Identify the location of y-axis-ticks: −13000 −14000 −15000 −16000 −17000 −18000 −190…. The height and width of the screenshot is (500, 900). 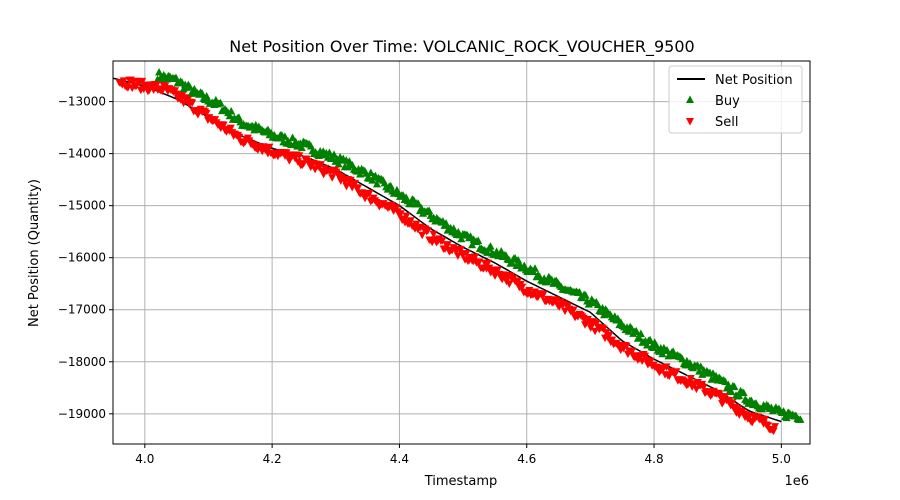
(85, 258).